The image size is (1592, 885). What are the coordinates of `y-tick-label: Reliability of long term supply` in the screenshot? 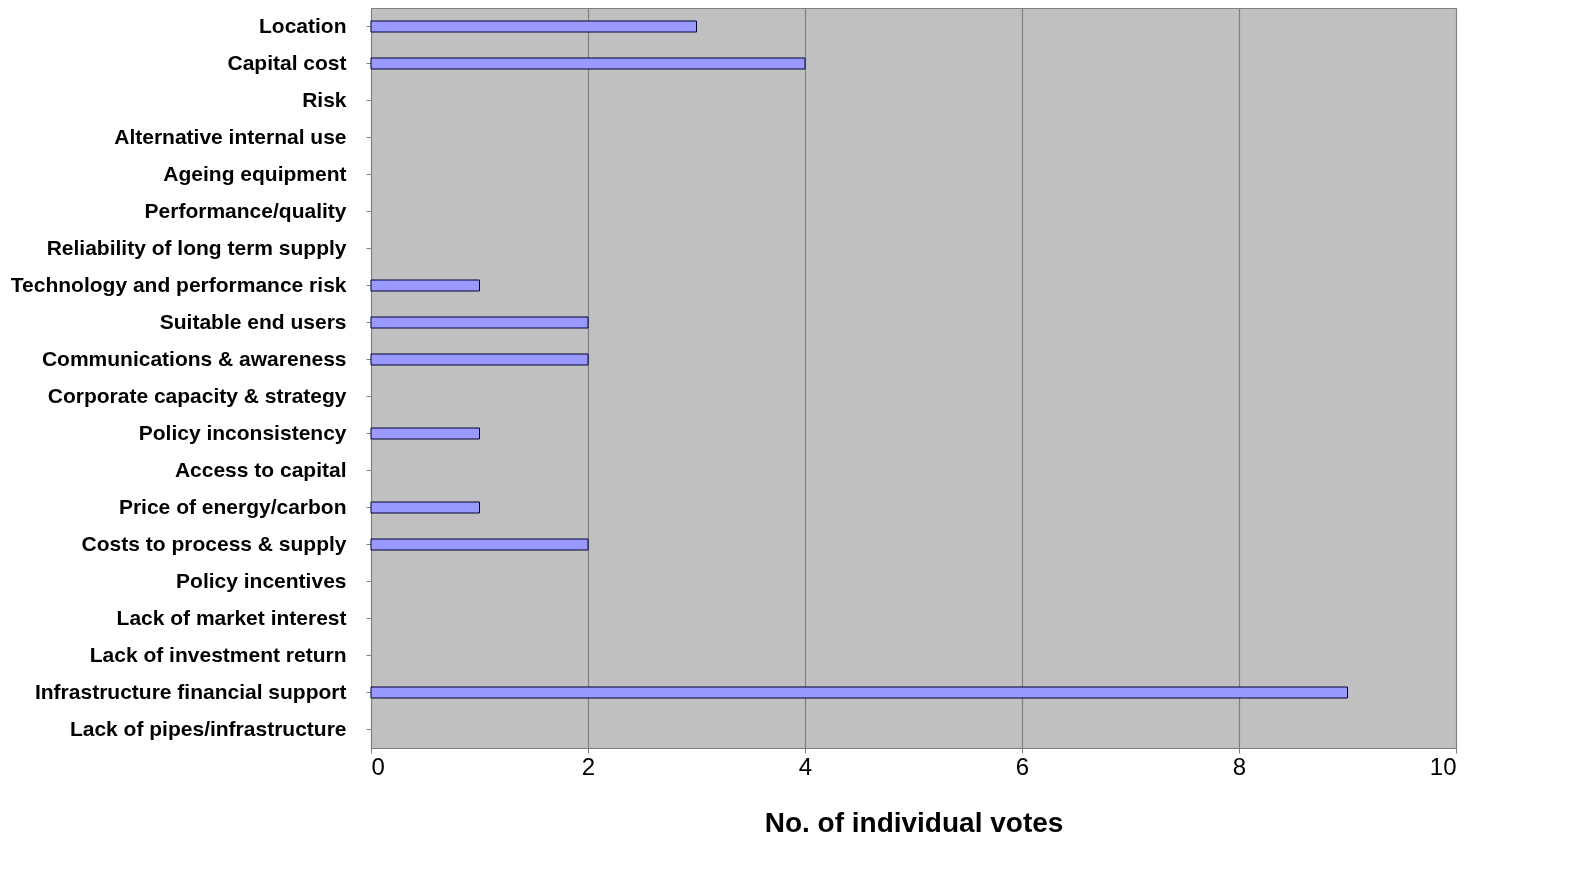 It's located at (196, 247).